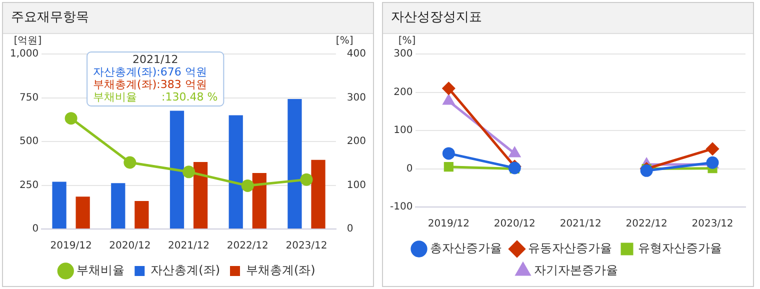 This screenshot has height=289, width=760. I want to click on legend-label: 부채비율, so click(100, 270).